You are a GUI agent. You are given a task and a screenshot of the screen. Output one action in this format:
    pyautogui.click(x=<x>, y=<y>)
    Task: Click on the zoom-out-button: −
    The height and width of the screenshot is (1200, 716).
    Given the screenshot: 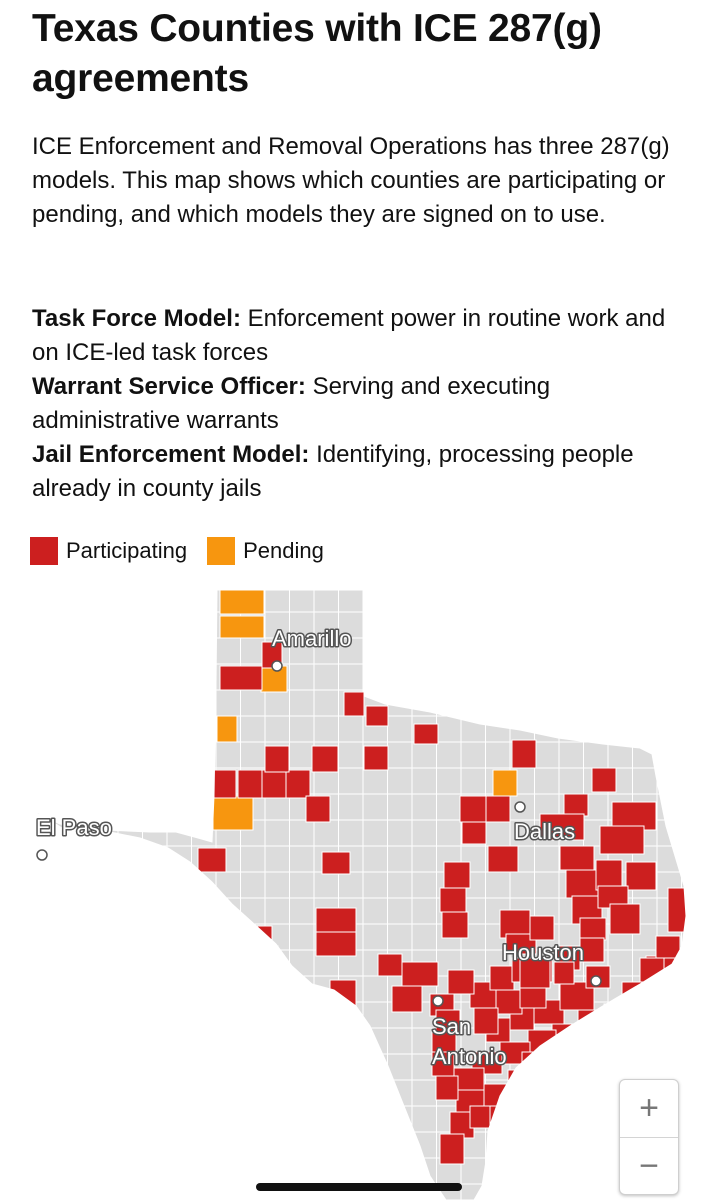 What is the action you would take?
    pyautogui.click(x=649, y=1166)
    